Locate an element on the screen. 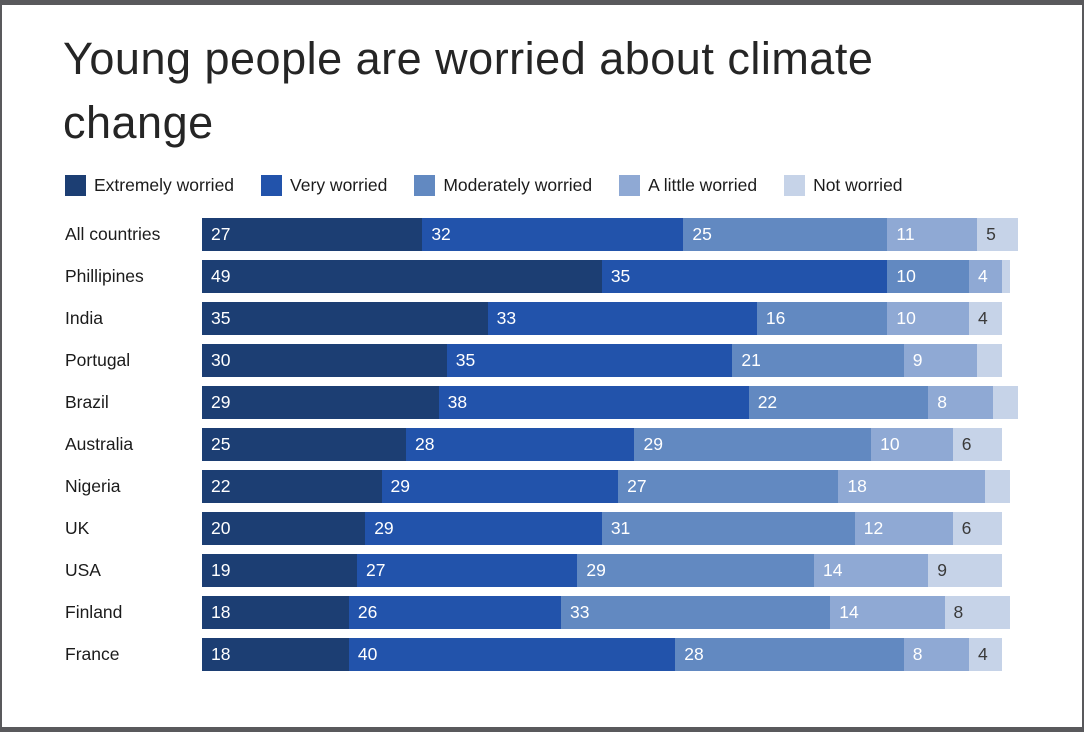 The height and width of the screenshot is (732, 1084). segment-value: 14 is located at coordinates (832, 569).